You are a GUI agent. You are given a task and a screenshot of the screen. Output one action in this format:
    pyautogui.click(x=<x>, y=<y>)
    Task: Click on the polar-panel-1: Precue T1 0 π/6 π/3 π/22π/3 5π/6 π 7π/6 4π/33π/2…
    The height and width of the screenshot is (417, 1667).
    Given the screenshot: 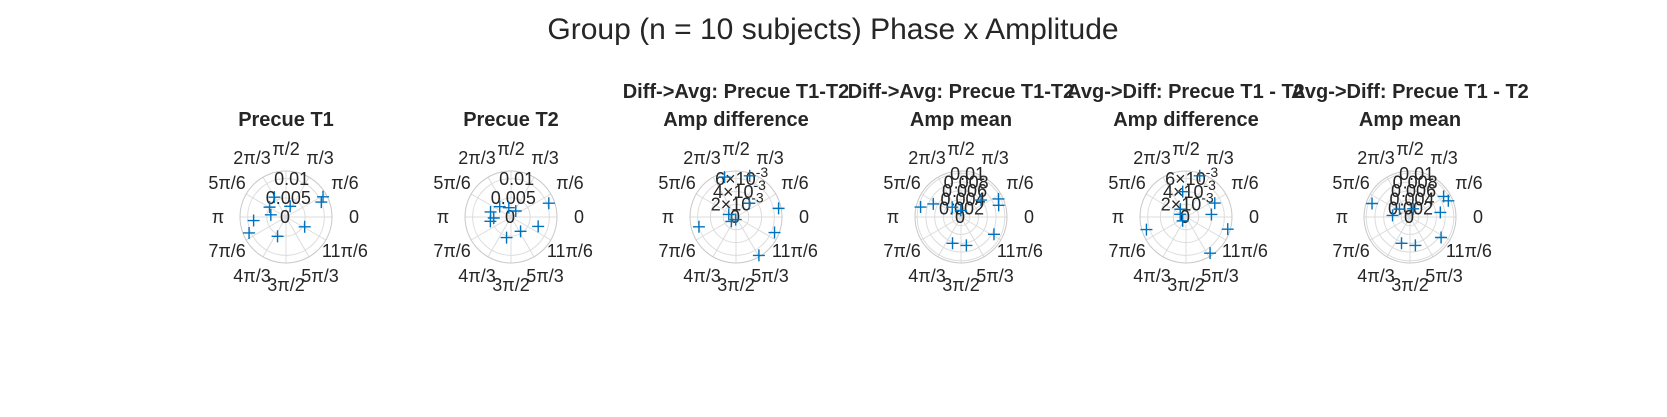 What is the action you would take?
    pyautogui.click(x=288, y=202)
    